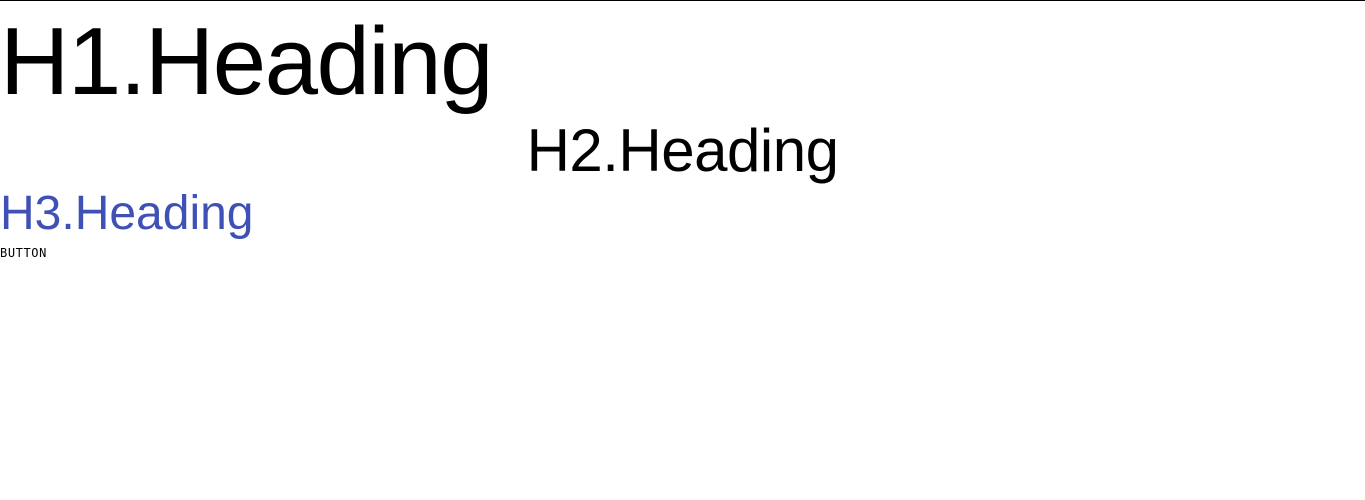  What do you see at coordinates (247, 61) in the screenshot?
I see `heading-h1: H1.Heading` at bounding box center [247, 61].